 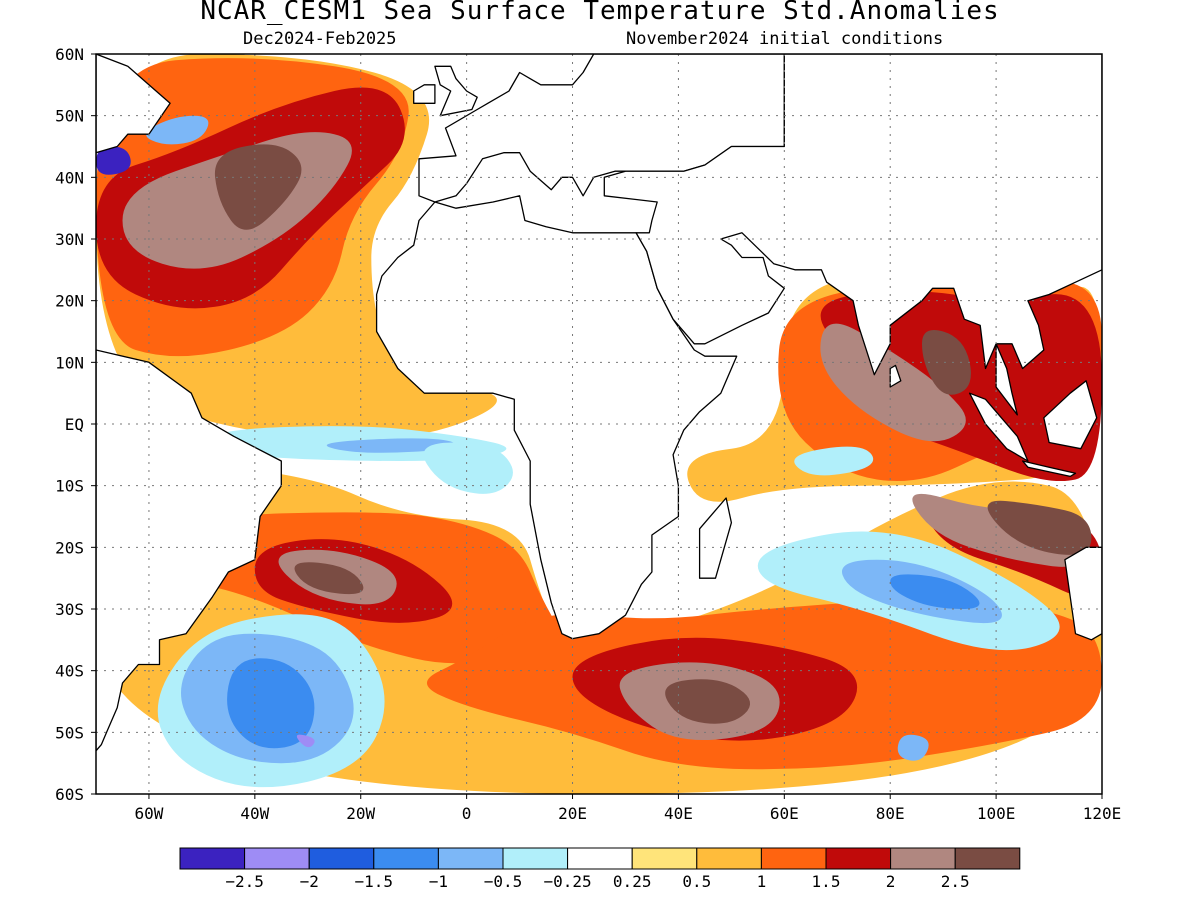 I want to click on lon-label: 60E, so click(x=784, y=813).